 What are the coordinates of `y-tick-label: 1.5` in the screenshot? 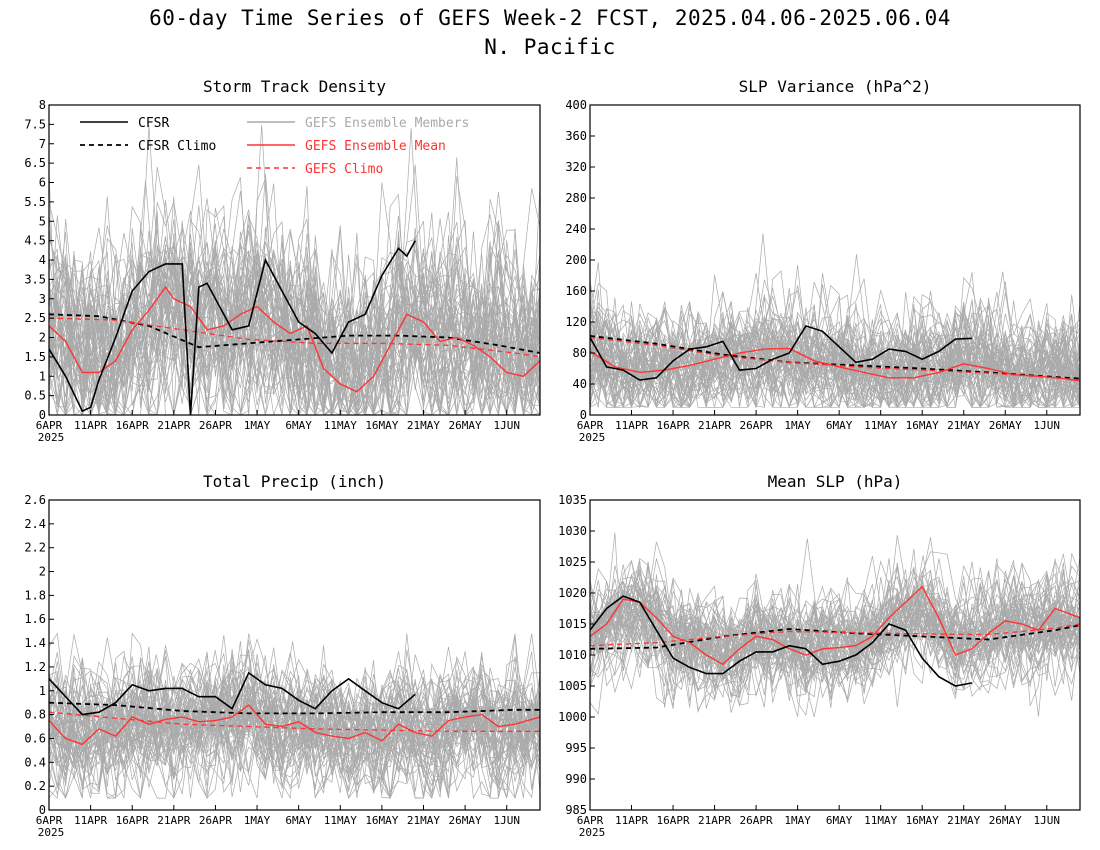 It's located at (35, 357).